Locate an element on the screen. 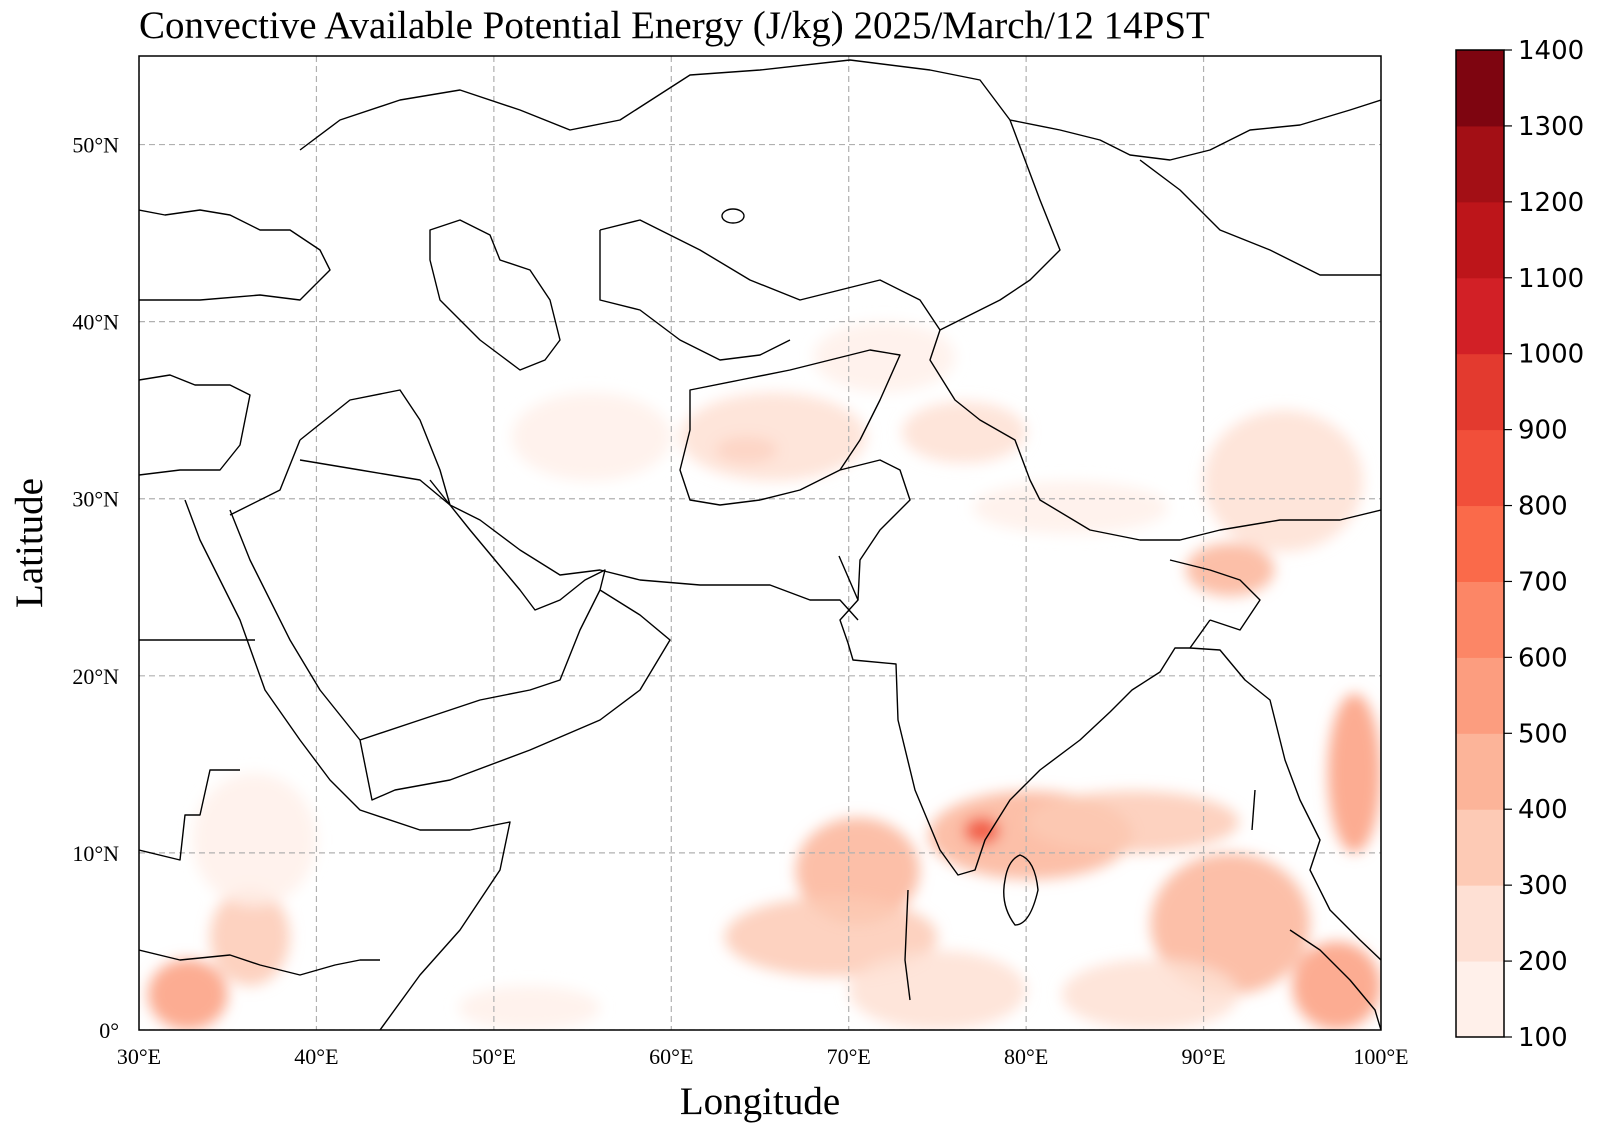 The height and width of the screenshot is (1136, 1605). x-tick-label: 80°E is located at coordinates (1026, 1056).